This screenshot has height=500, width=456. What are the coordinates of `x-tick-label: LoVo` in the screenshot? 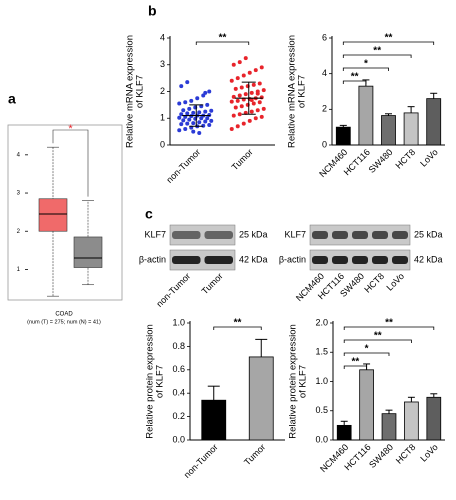 It's located at (429, 158).